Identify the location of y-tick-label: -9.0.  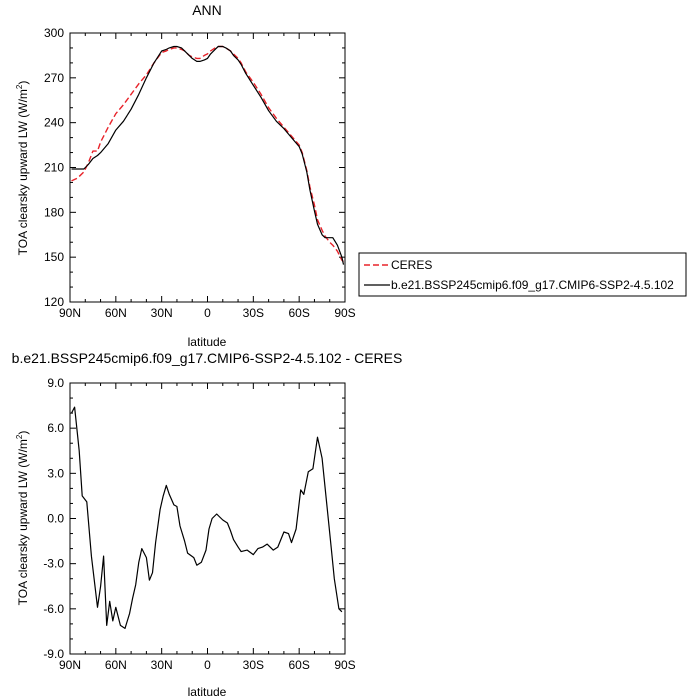
(53, 654).